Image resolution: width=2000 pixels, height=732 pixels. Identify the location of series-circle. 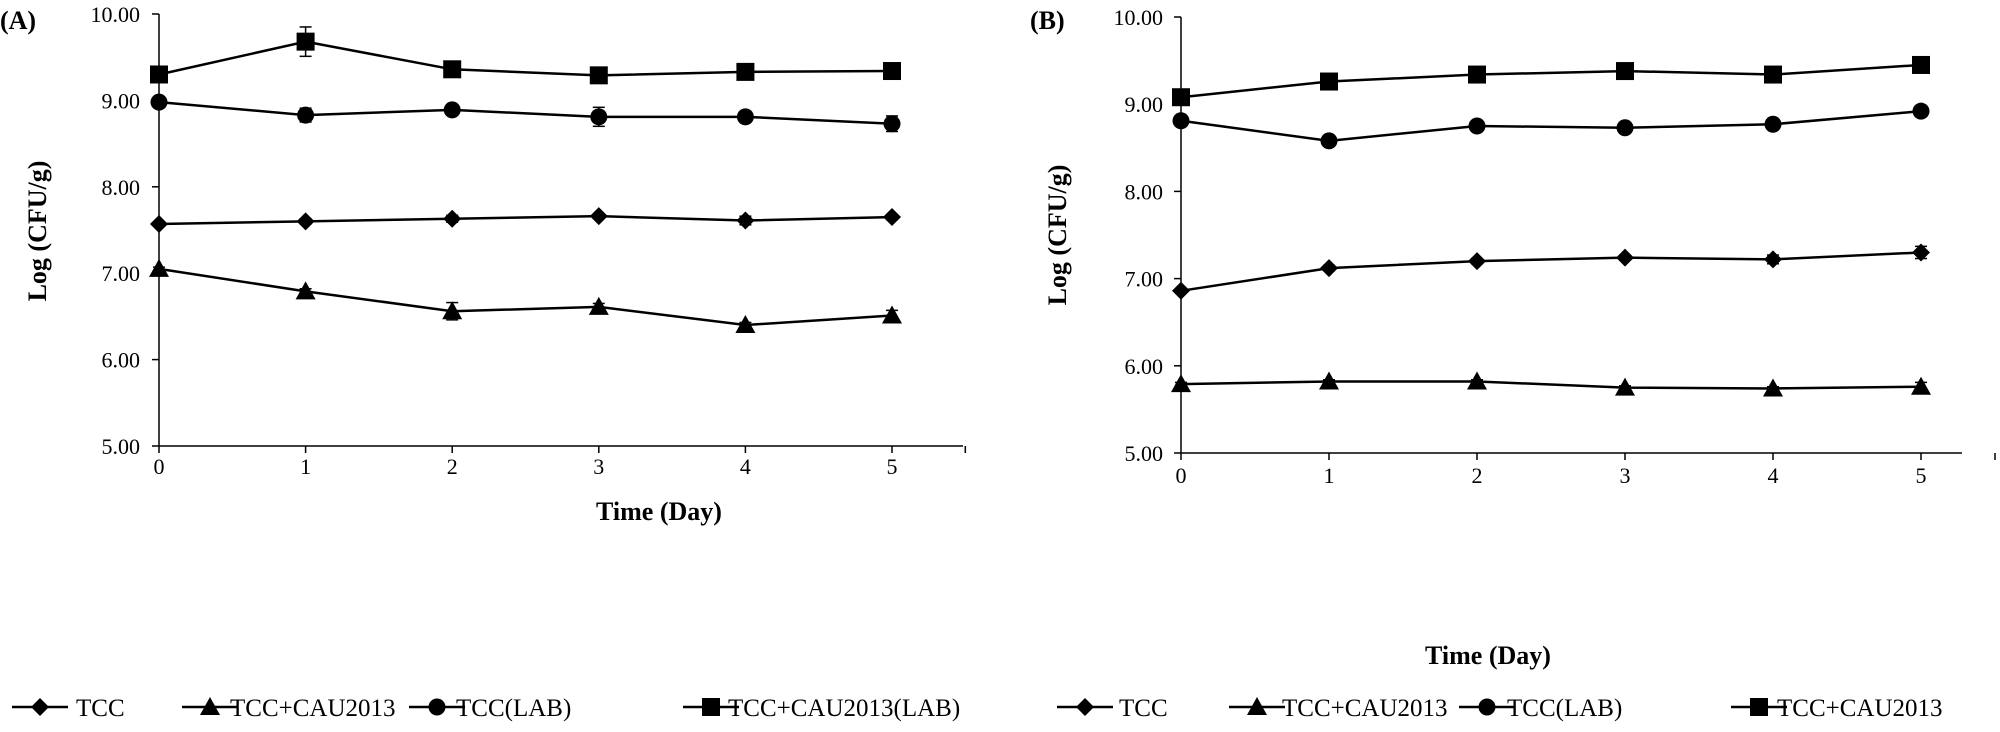
(1551, 126).